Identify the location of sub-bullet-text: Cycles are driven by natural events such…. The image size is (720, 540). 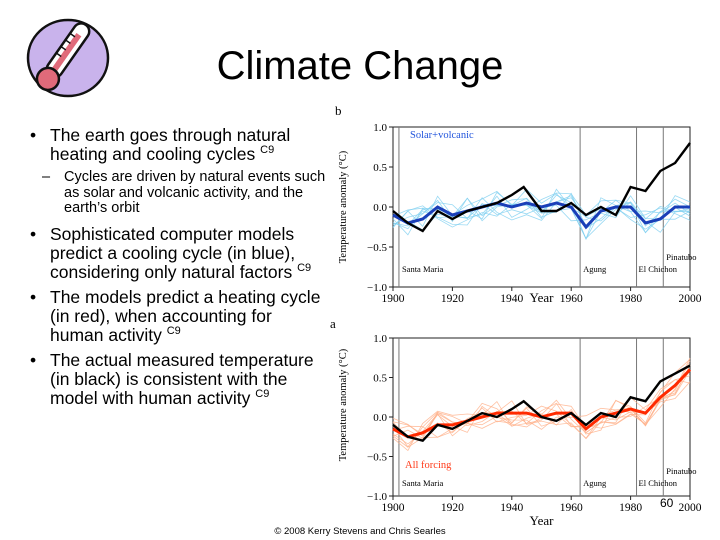
(195, 192).